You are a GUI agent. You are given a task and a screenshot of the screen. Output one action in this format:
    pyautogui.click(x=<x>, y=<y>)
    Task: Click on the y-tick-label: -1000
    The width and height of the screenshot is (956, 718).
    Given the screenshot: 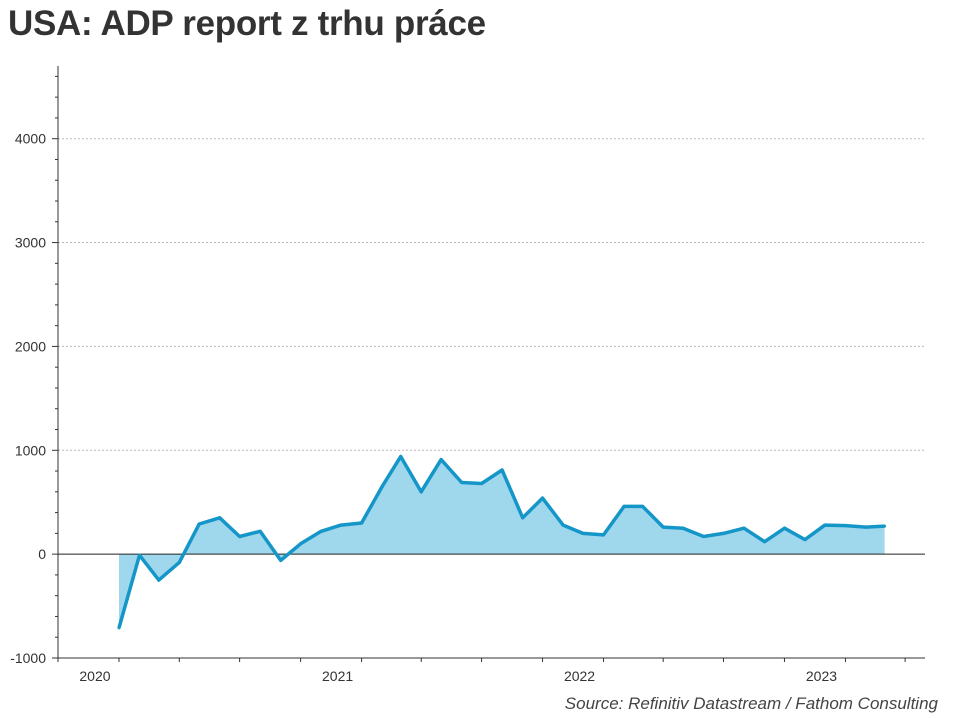 What is the action you would take?
    pyautogui.click(x=28, y=658)
    